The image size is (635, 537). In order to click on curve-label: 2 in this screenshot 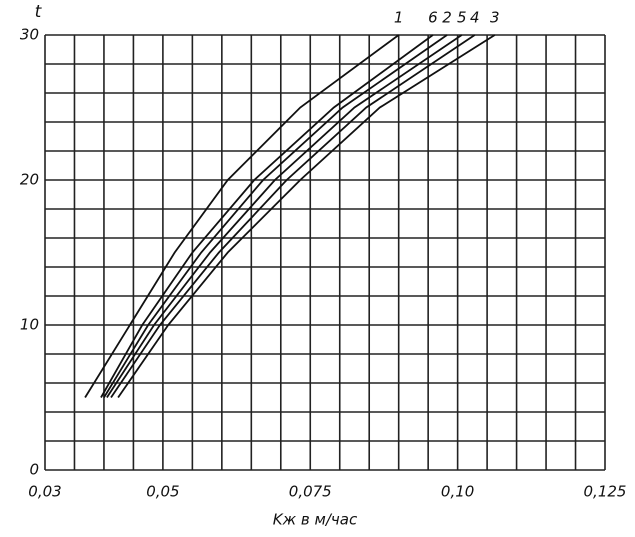, I will do `click(447, 18)`.